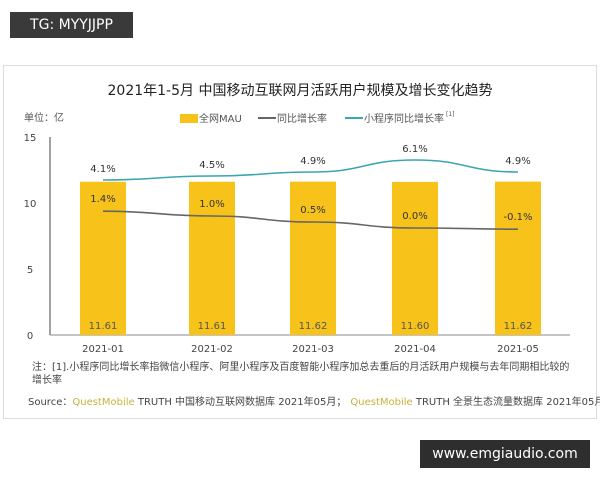 The width and height of the screenshot is (600, 480). I want to click on x-tick-label: 2021-04, so click(415, 349).